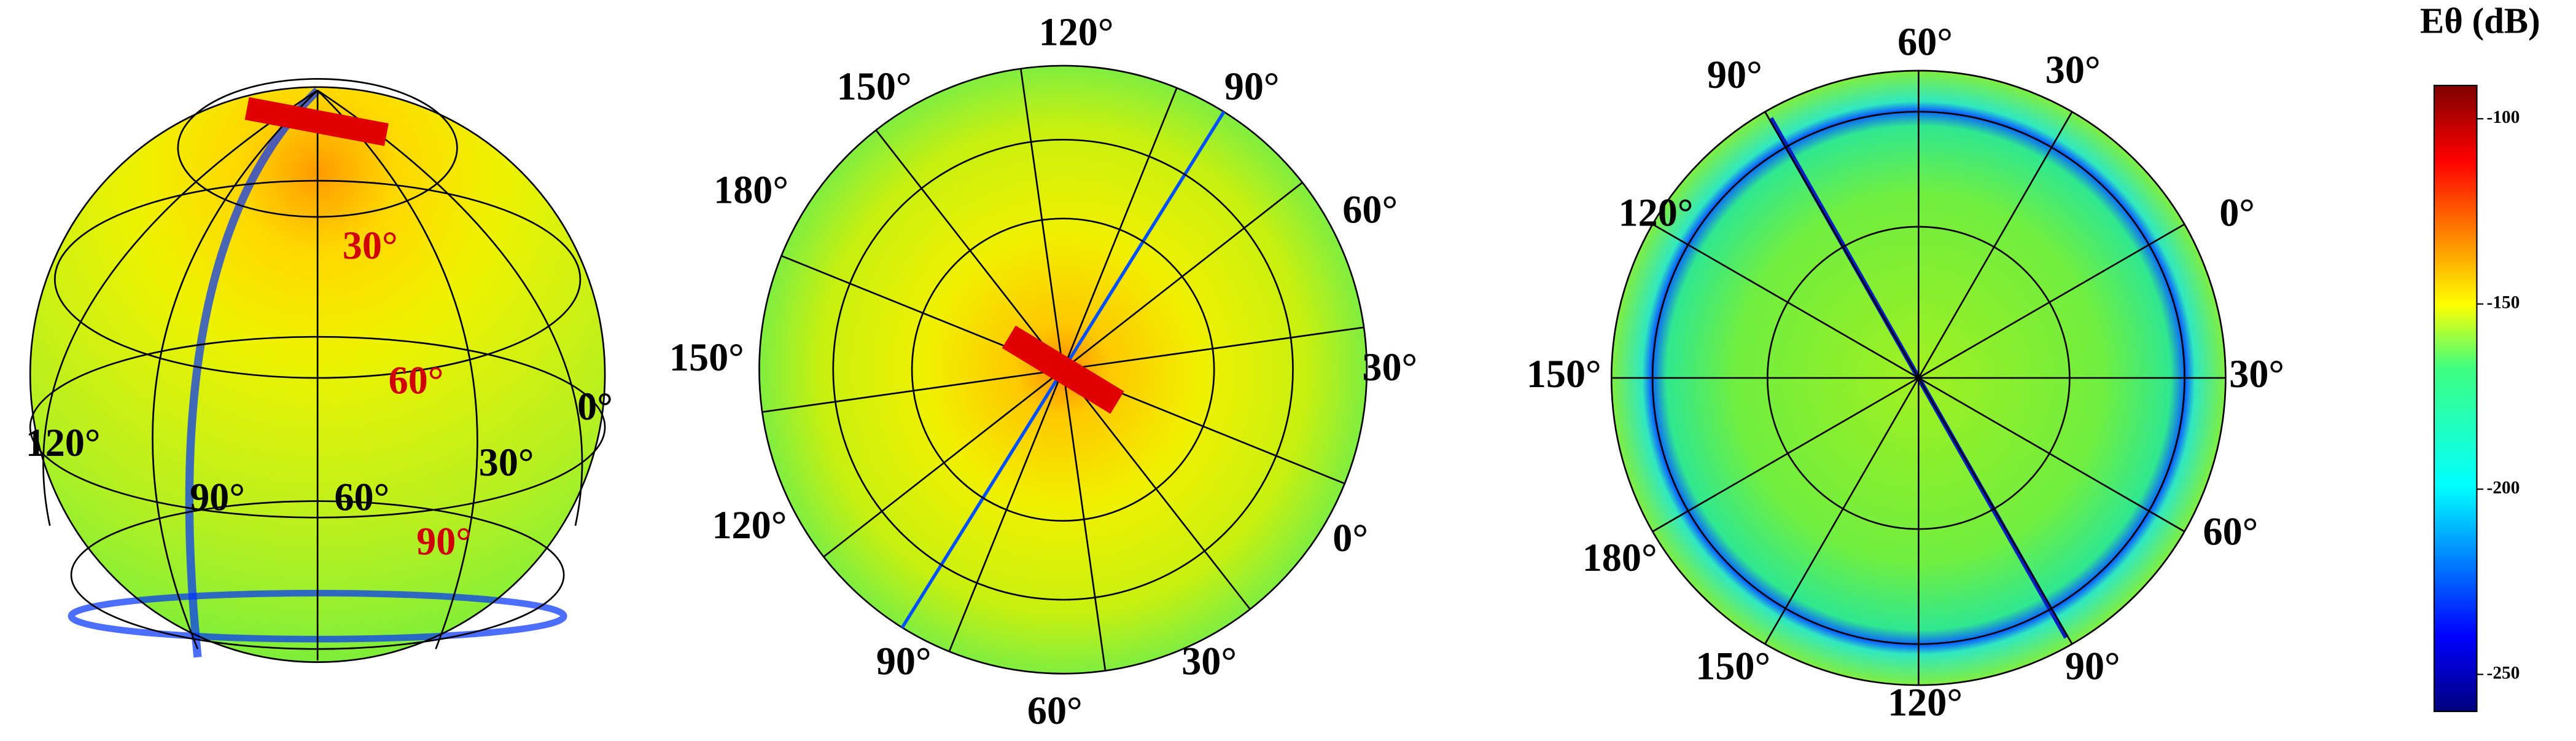 The height and width of the screenshot is (741, 2576). I want to click on colorbar, so click(2455, 398).